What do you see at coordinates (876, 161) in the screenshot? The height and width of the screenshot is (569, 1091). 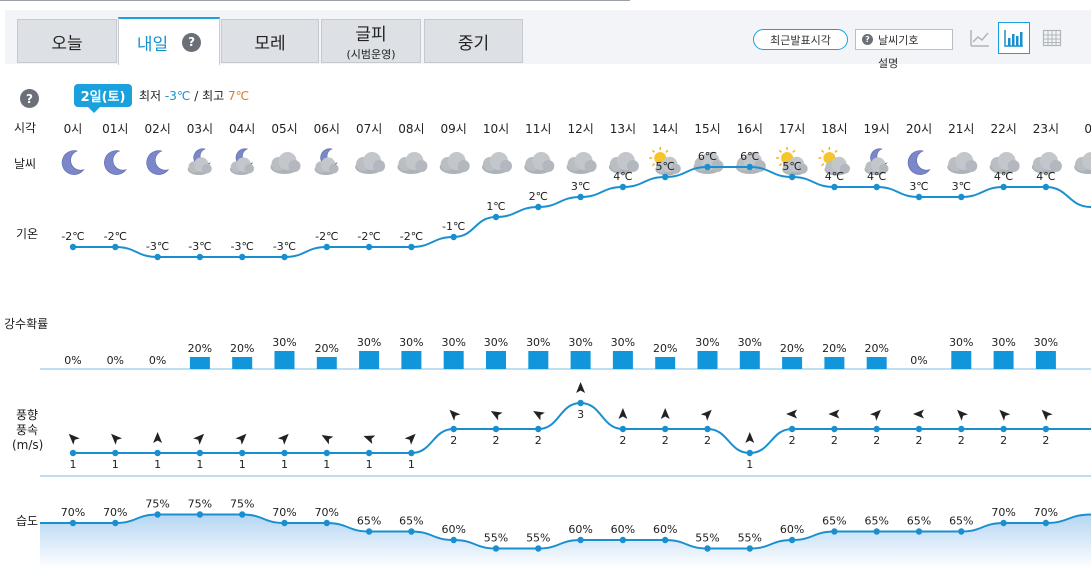 I see `moon-cloud-icon` at bounding box center [876, 161].